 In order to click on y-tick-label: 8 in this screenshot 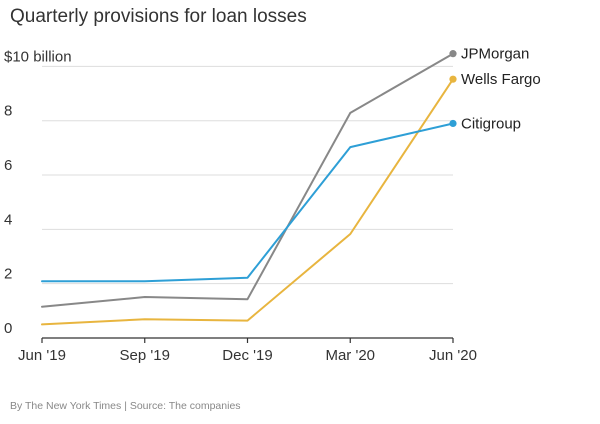, I will do `click(8, 111)`.